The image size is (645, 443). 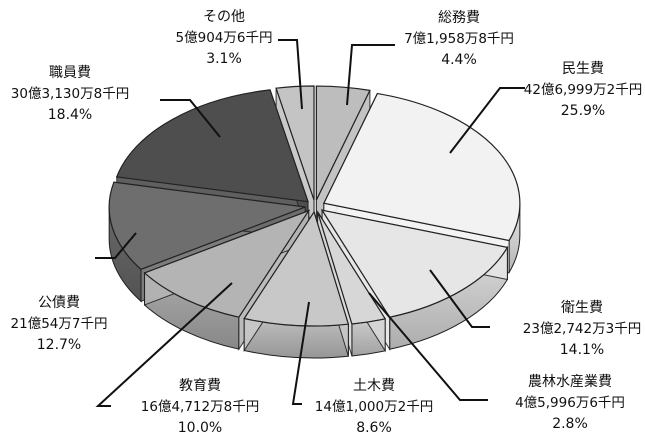 I want to click on slice-name-label-4: 農林水産業費, so click(x=570, y=382).